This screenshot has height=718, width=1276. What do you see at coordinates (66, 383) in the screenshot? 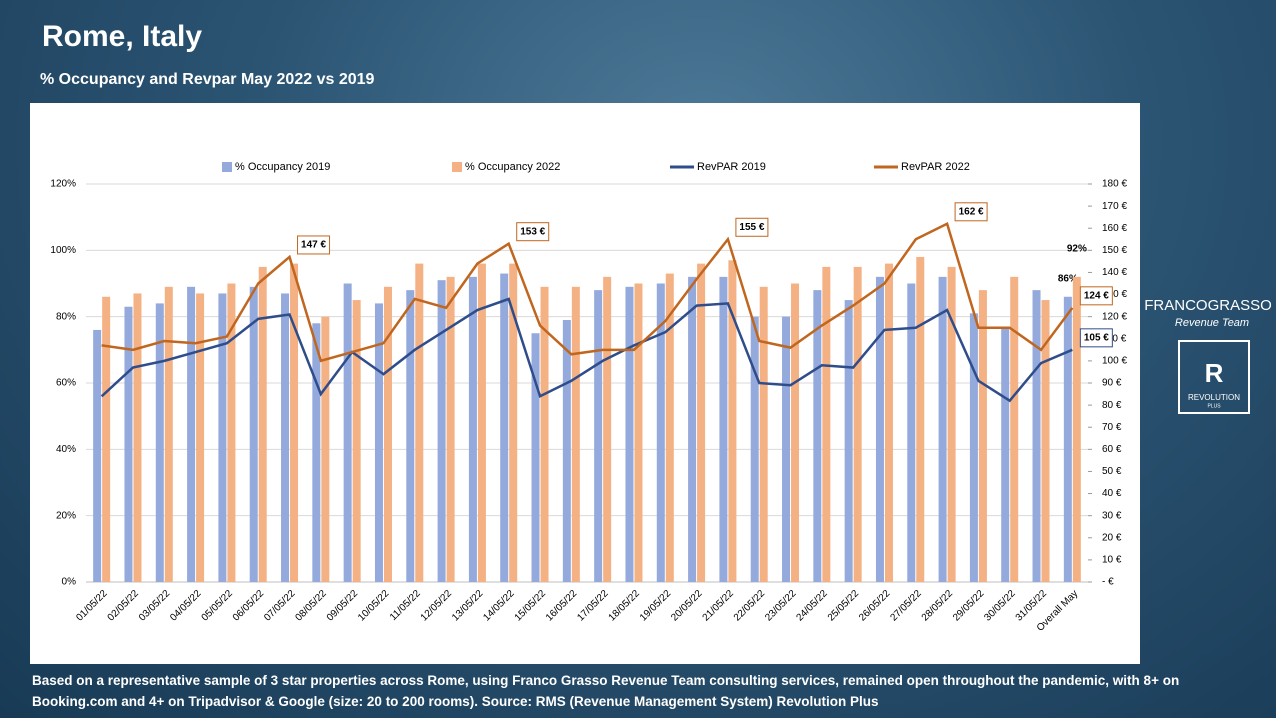
I see `y-tick-label: 60%` at bounding box center [66, 383].